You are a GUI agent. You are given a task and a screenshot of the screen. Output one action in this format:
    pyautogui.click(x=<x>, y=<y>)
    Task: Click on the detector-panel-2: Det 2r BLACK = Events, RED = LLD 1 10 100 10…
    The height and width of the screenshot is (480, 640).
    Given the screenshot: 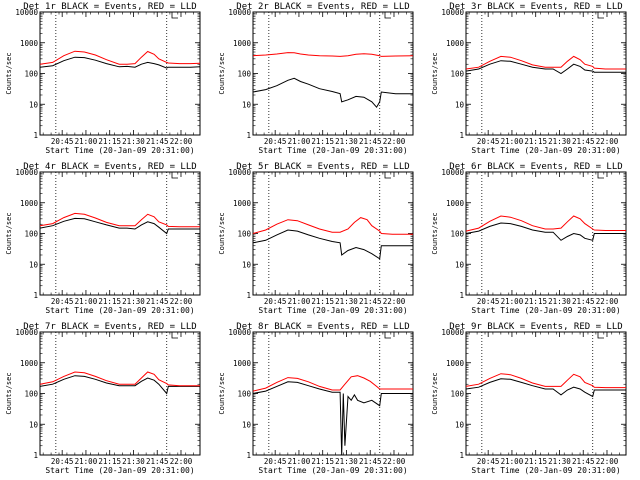 What is the action you would take?
    pyautogui.click(x=319, y=80)
    